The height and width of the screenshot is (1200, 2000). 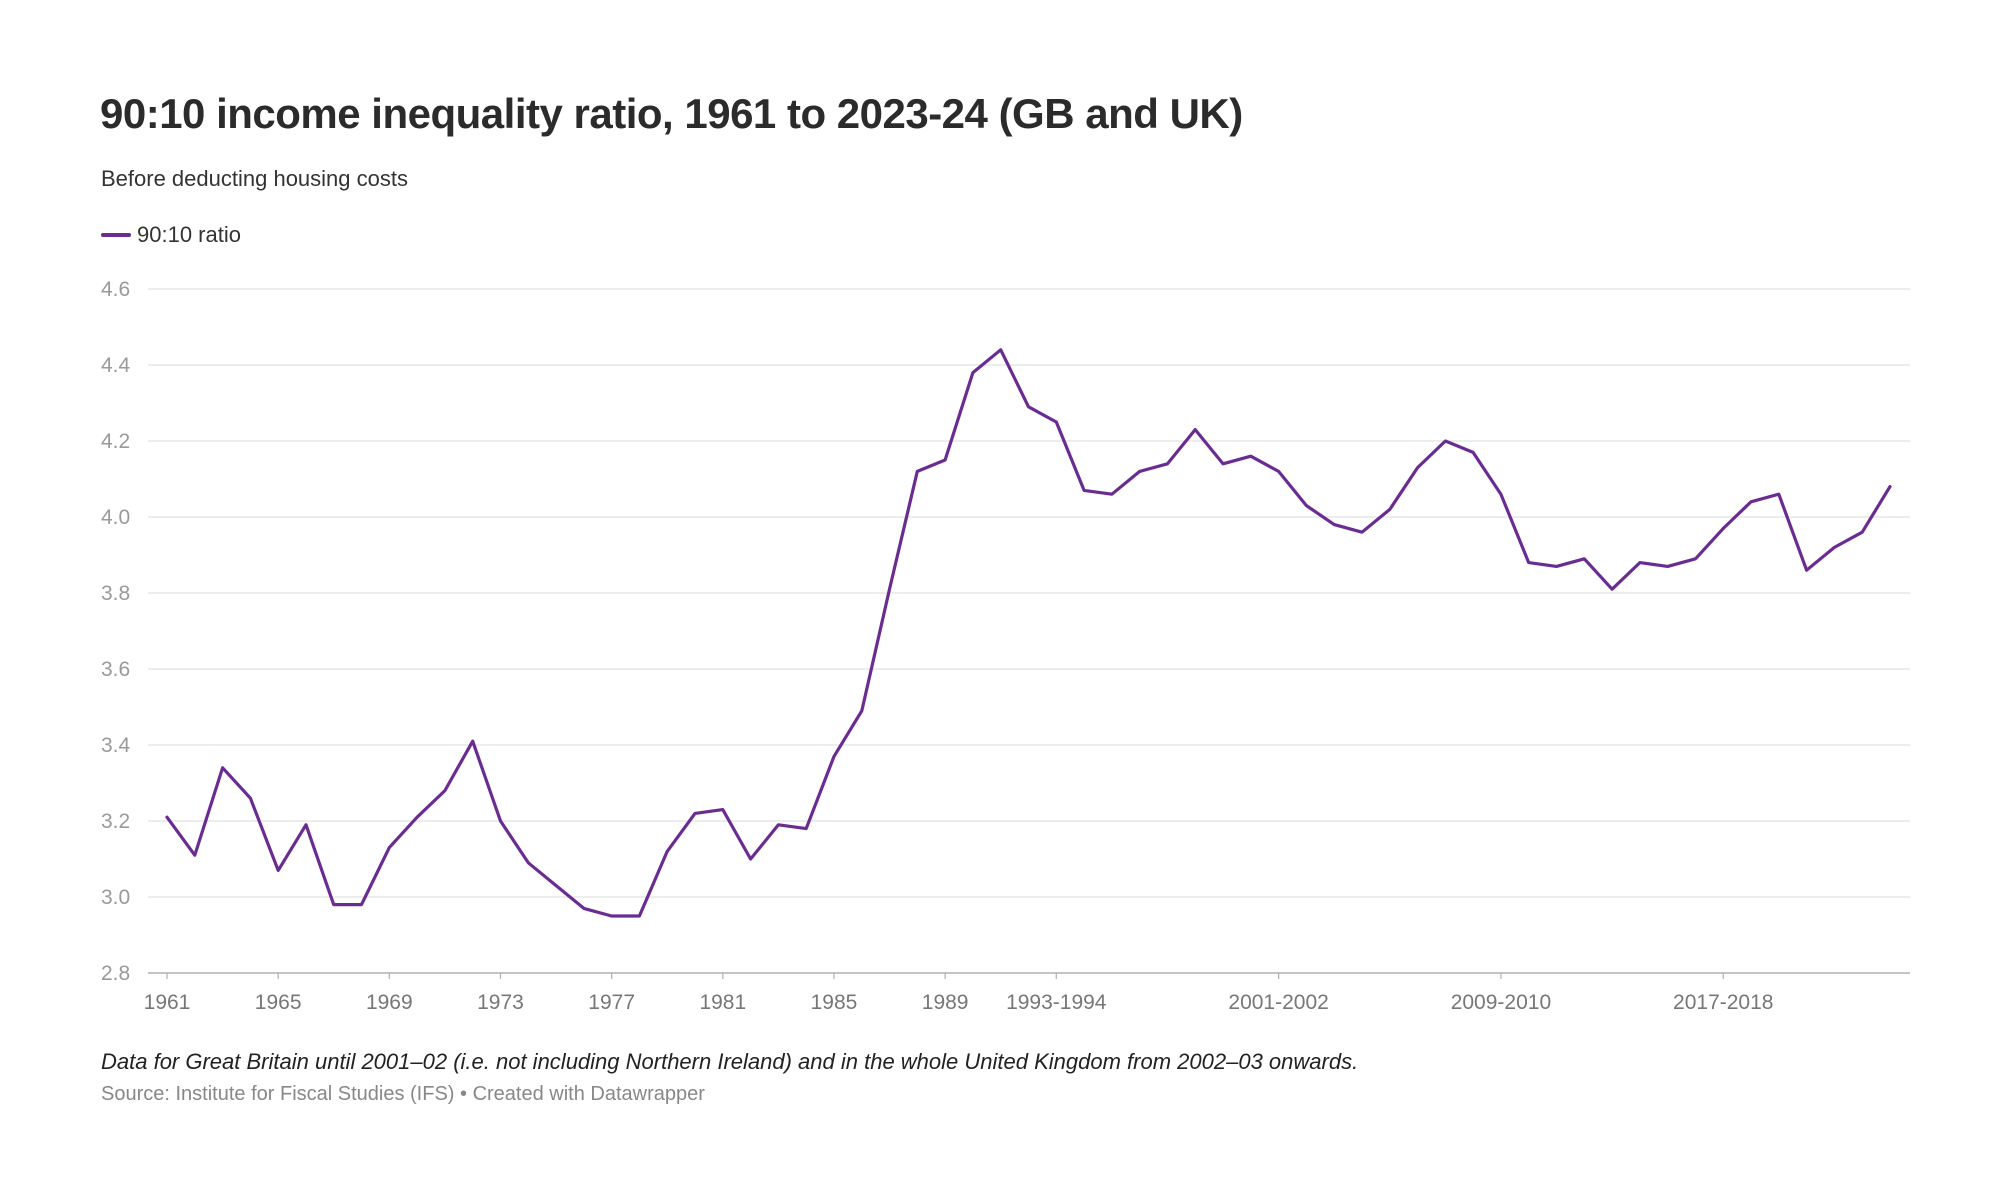 What do you see at coordinates (115, 669) in the screenshot?
I see `y-tick-label: 3.6` at bounding box center [115, 669].